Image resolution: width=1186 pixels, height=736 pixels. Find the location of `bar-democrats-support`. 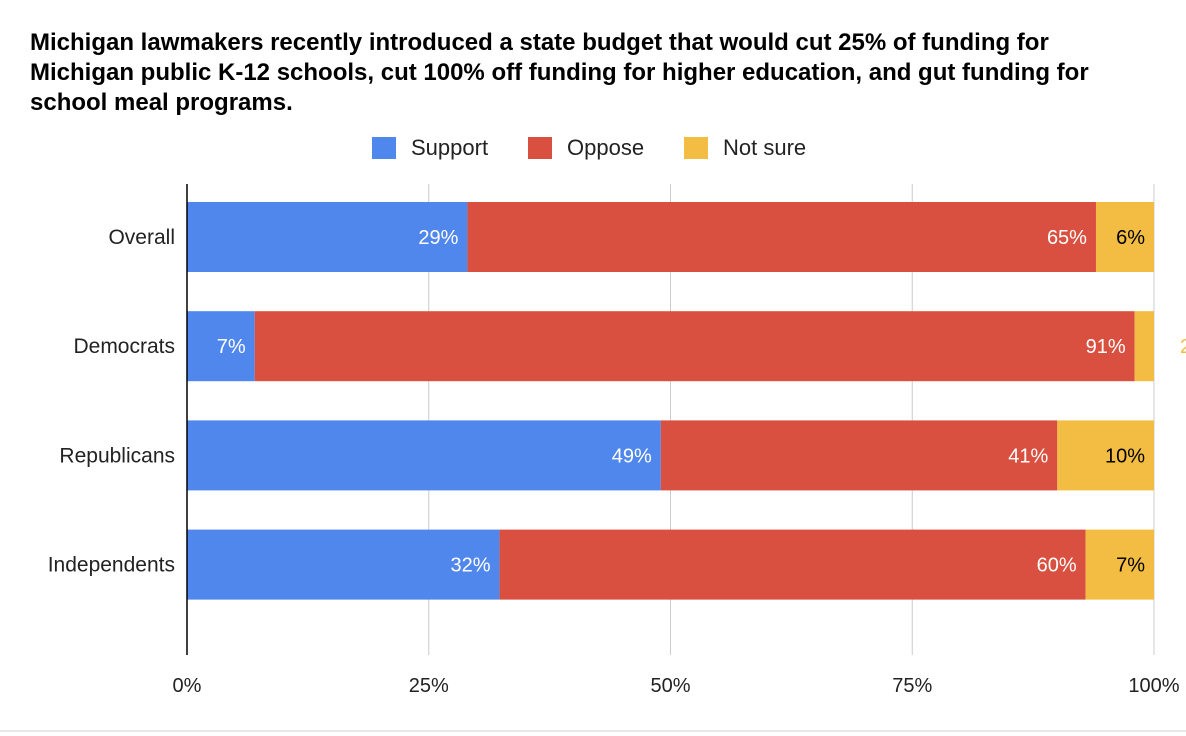

bar-democrats-support is located at coordinates (221, 346).